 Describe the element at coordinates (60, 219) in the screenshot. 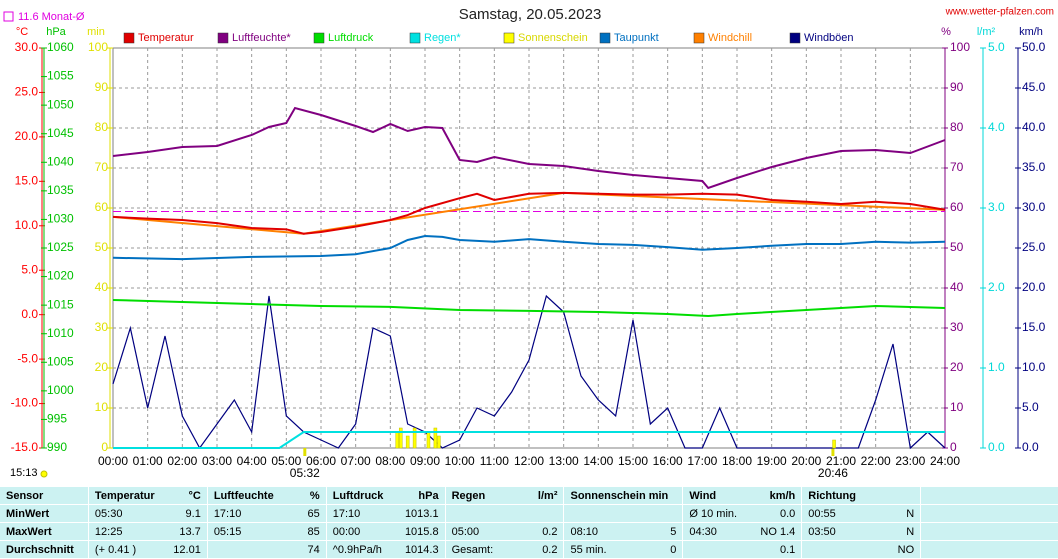

I see `y-tick-label: 1030` at that location.